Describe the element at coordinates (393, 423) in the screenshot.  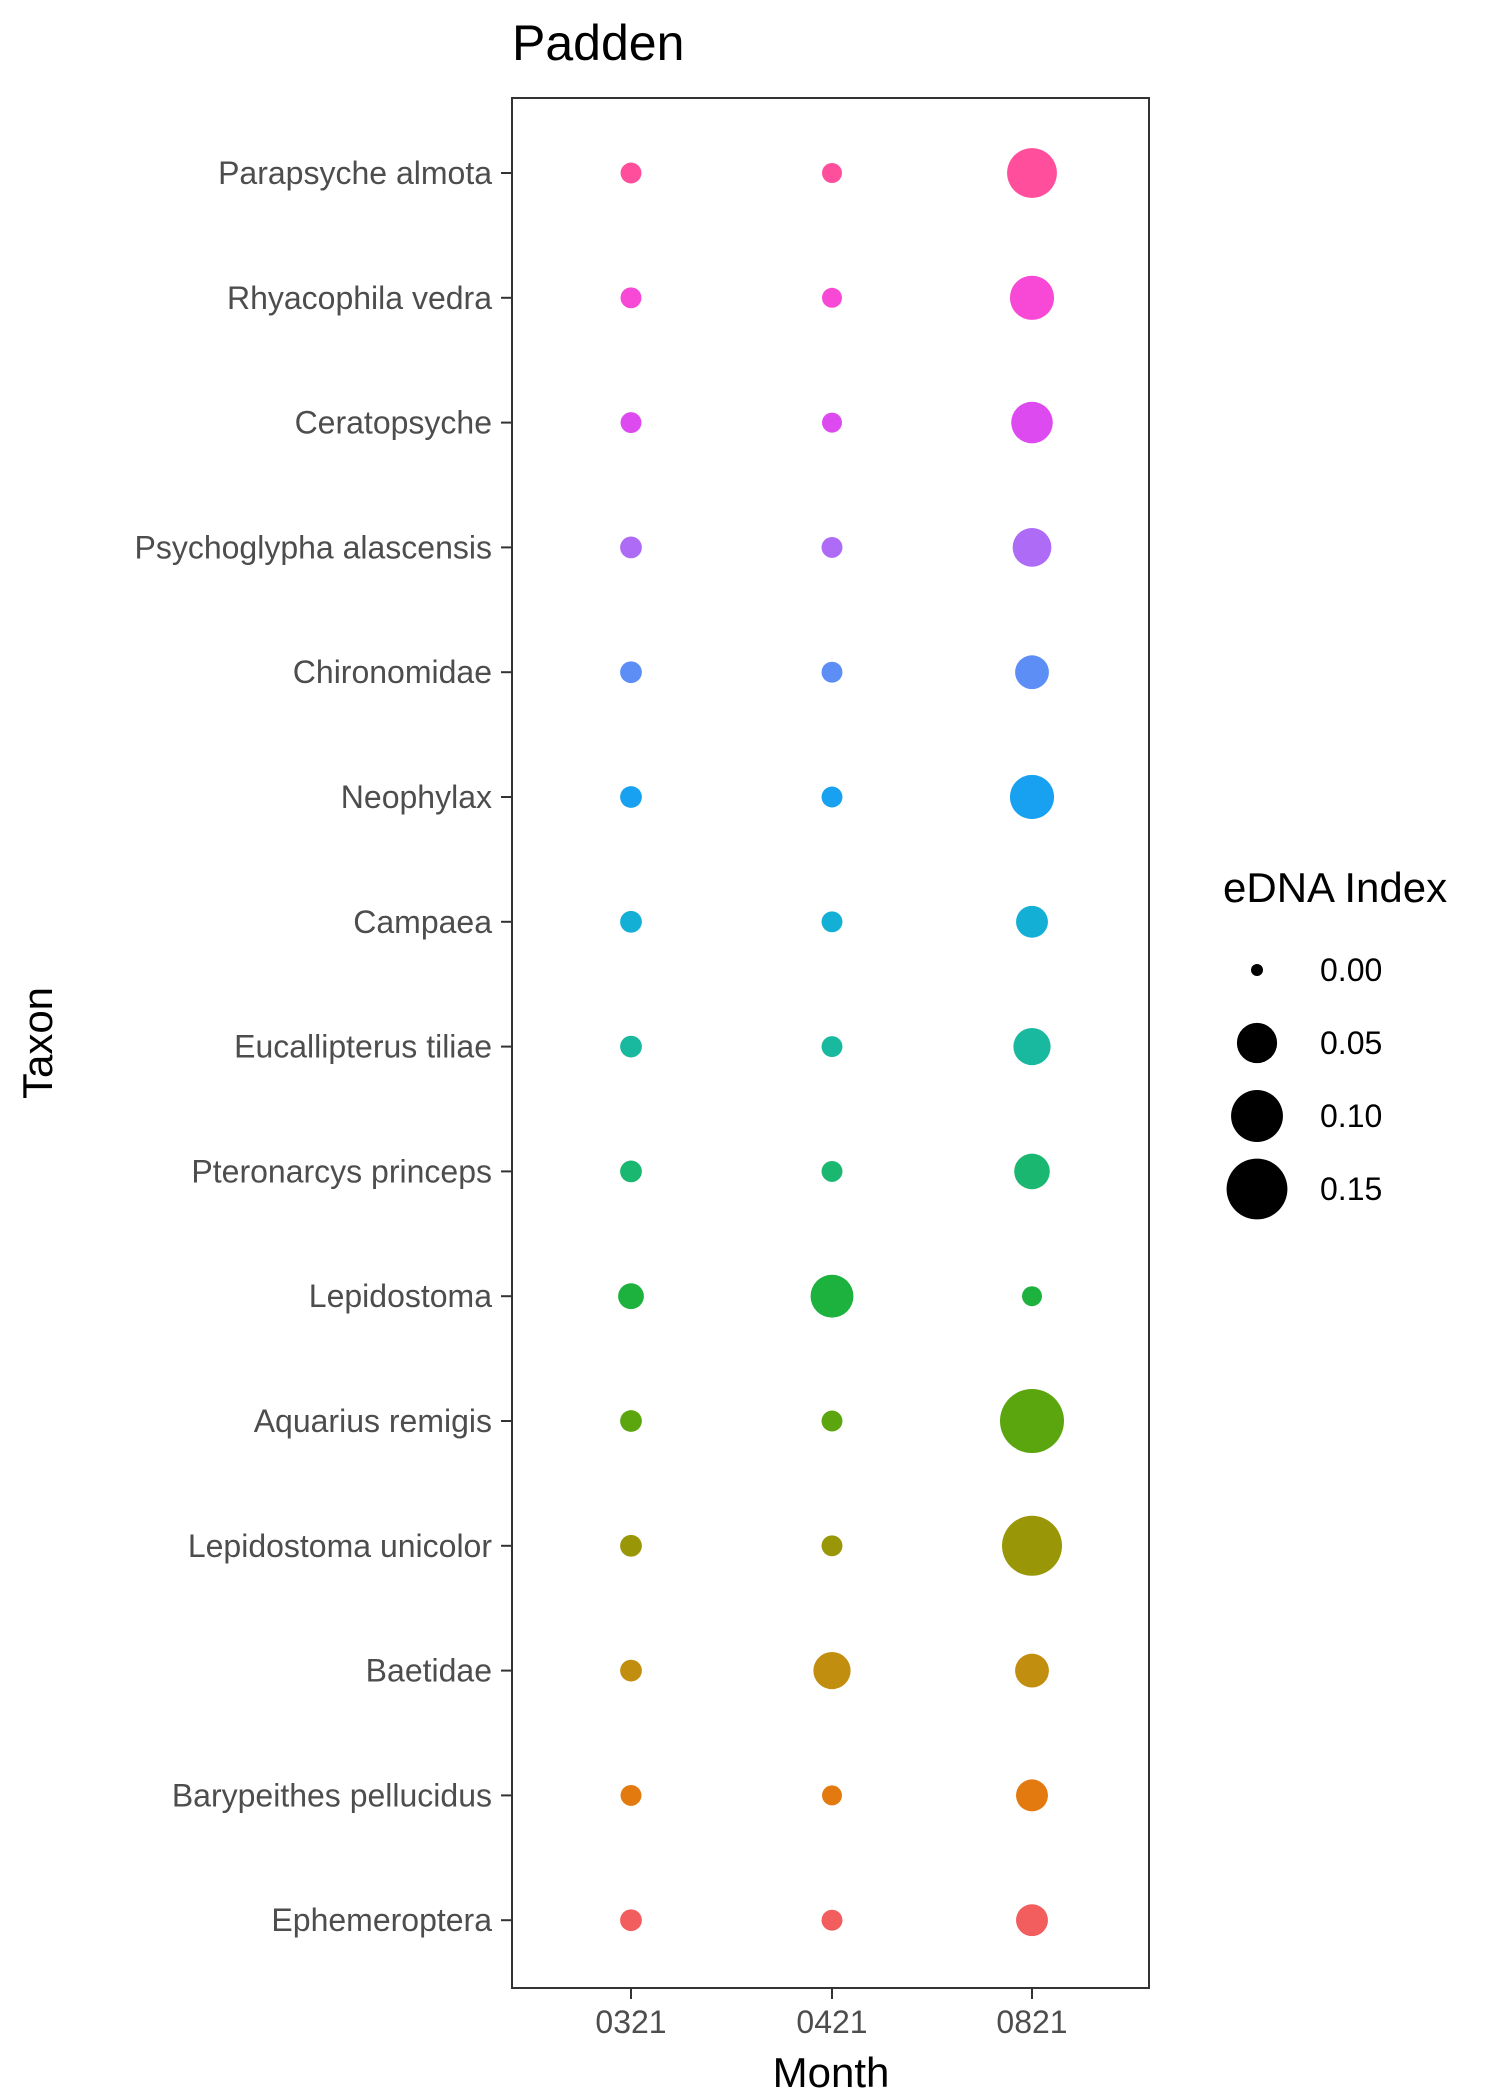
I see `y-tick-label-ceratopsyche: Ceratopsyche` at that location.